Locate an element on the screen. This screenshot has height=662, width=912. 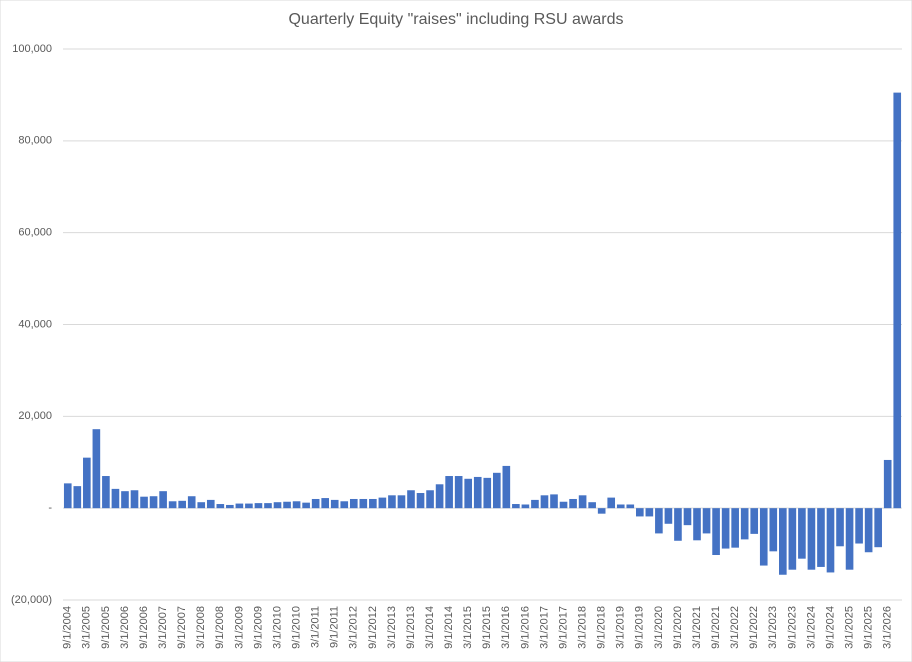
x-tick-label: 3/1/2012 is located at coordinates (354, 627).